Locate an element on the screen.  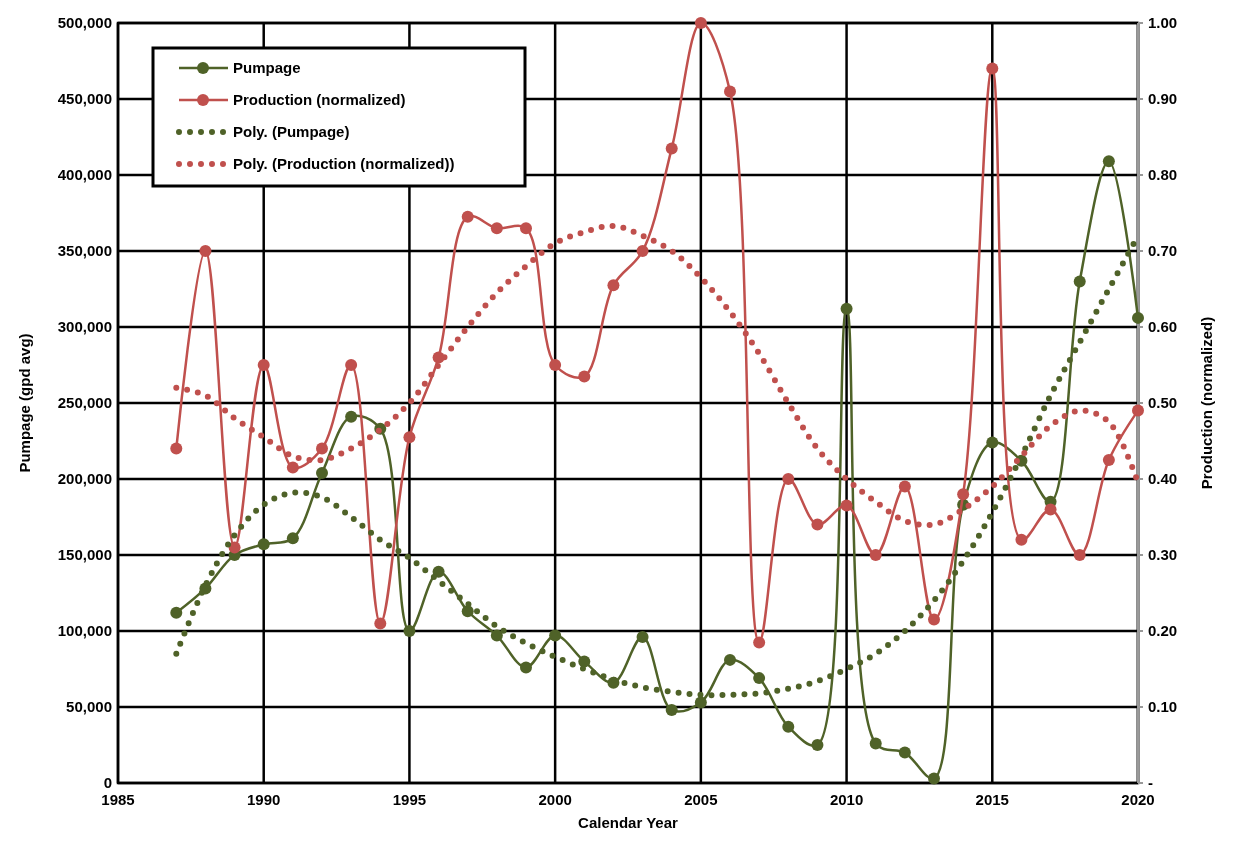
y-tick-label: 450,000 is located at coordinates (84, 98).